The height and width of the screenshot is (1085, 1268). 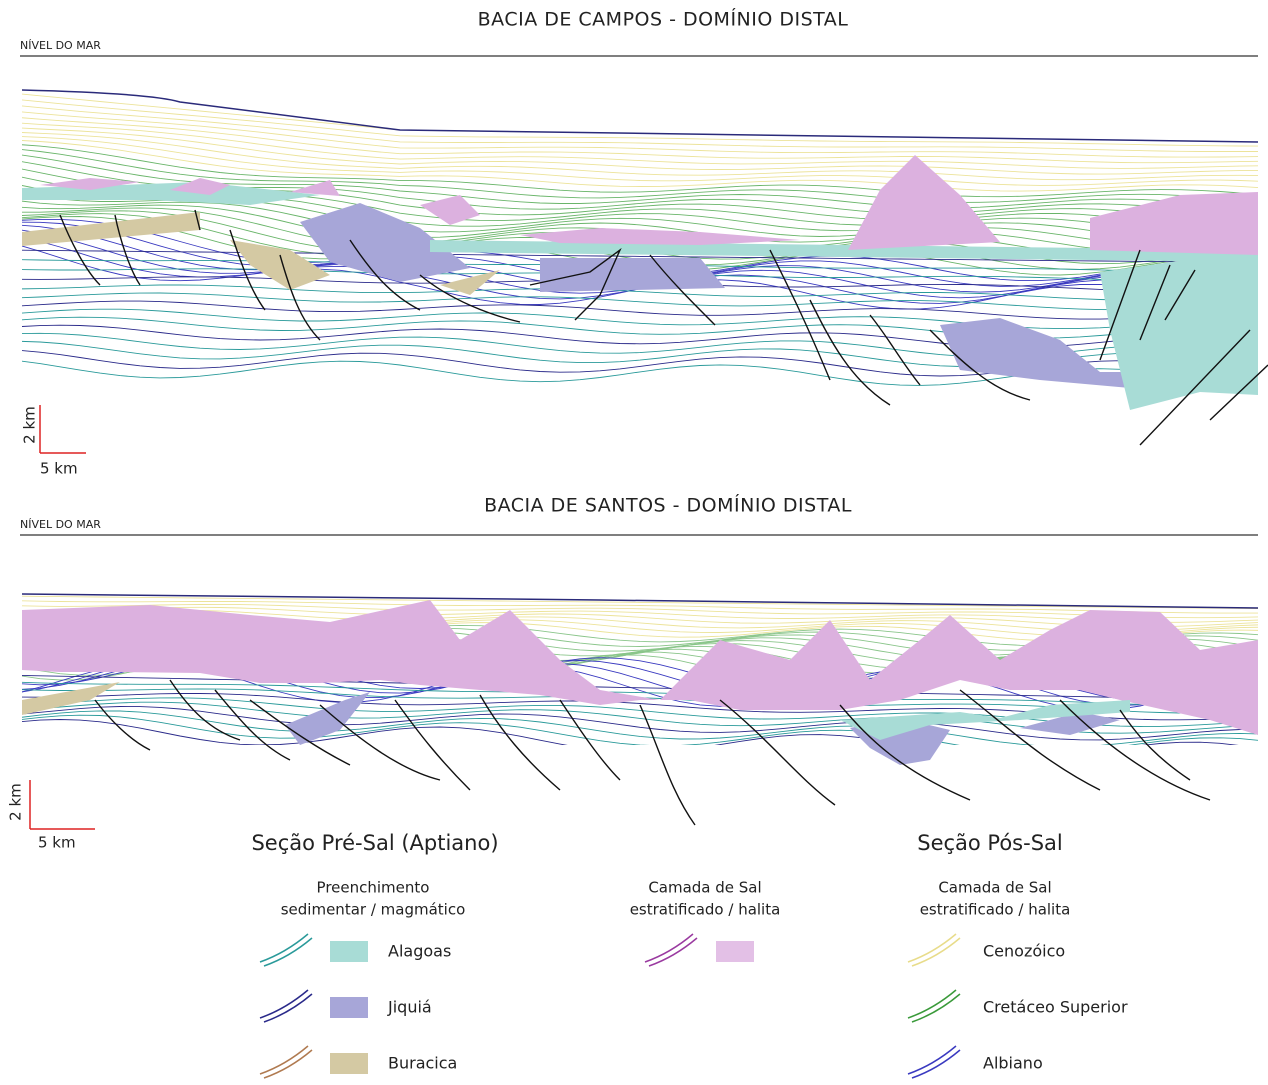 What do you see at coordinates (1013, 1063) in the screenshot?
I see `legend-label: Albiano` at bounding box center [1013, 1063].